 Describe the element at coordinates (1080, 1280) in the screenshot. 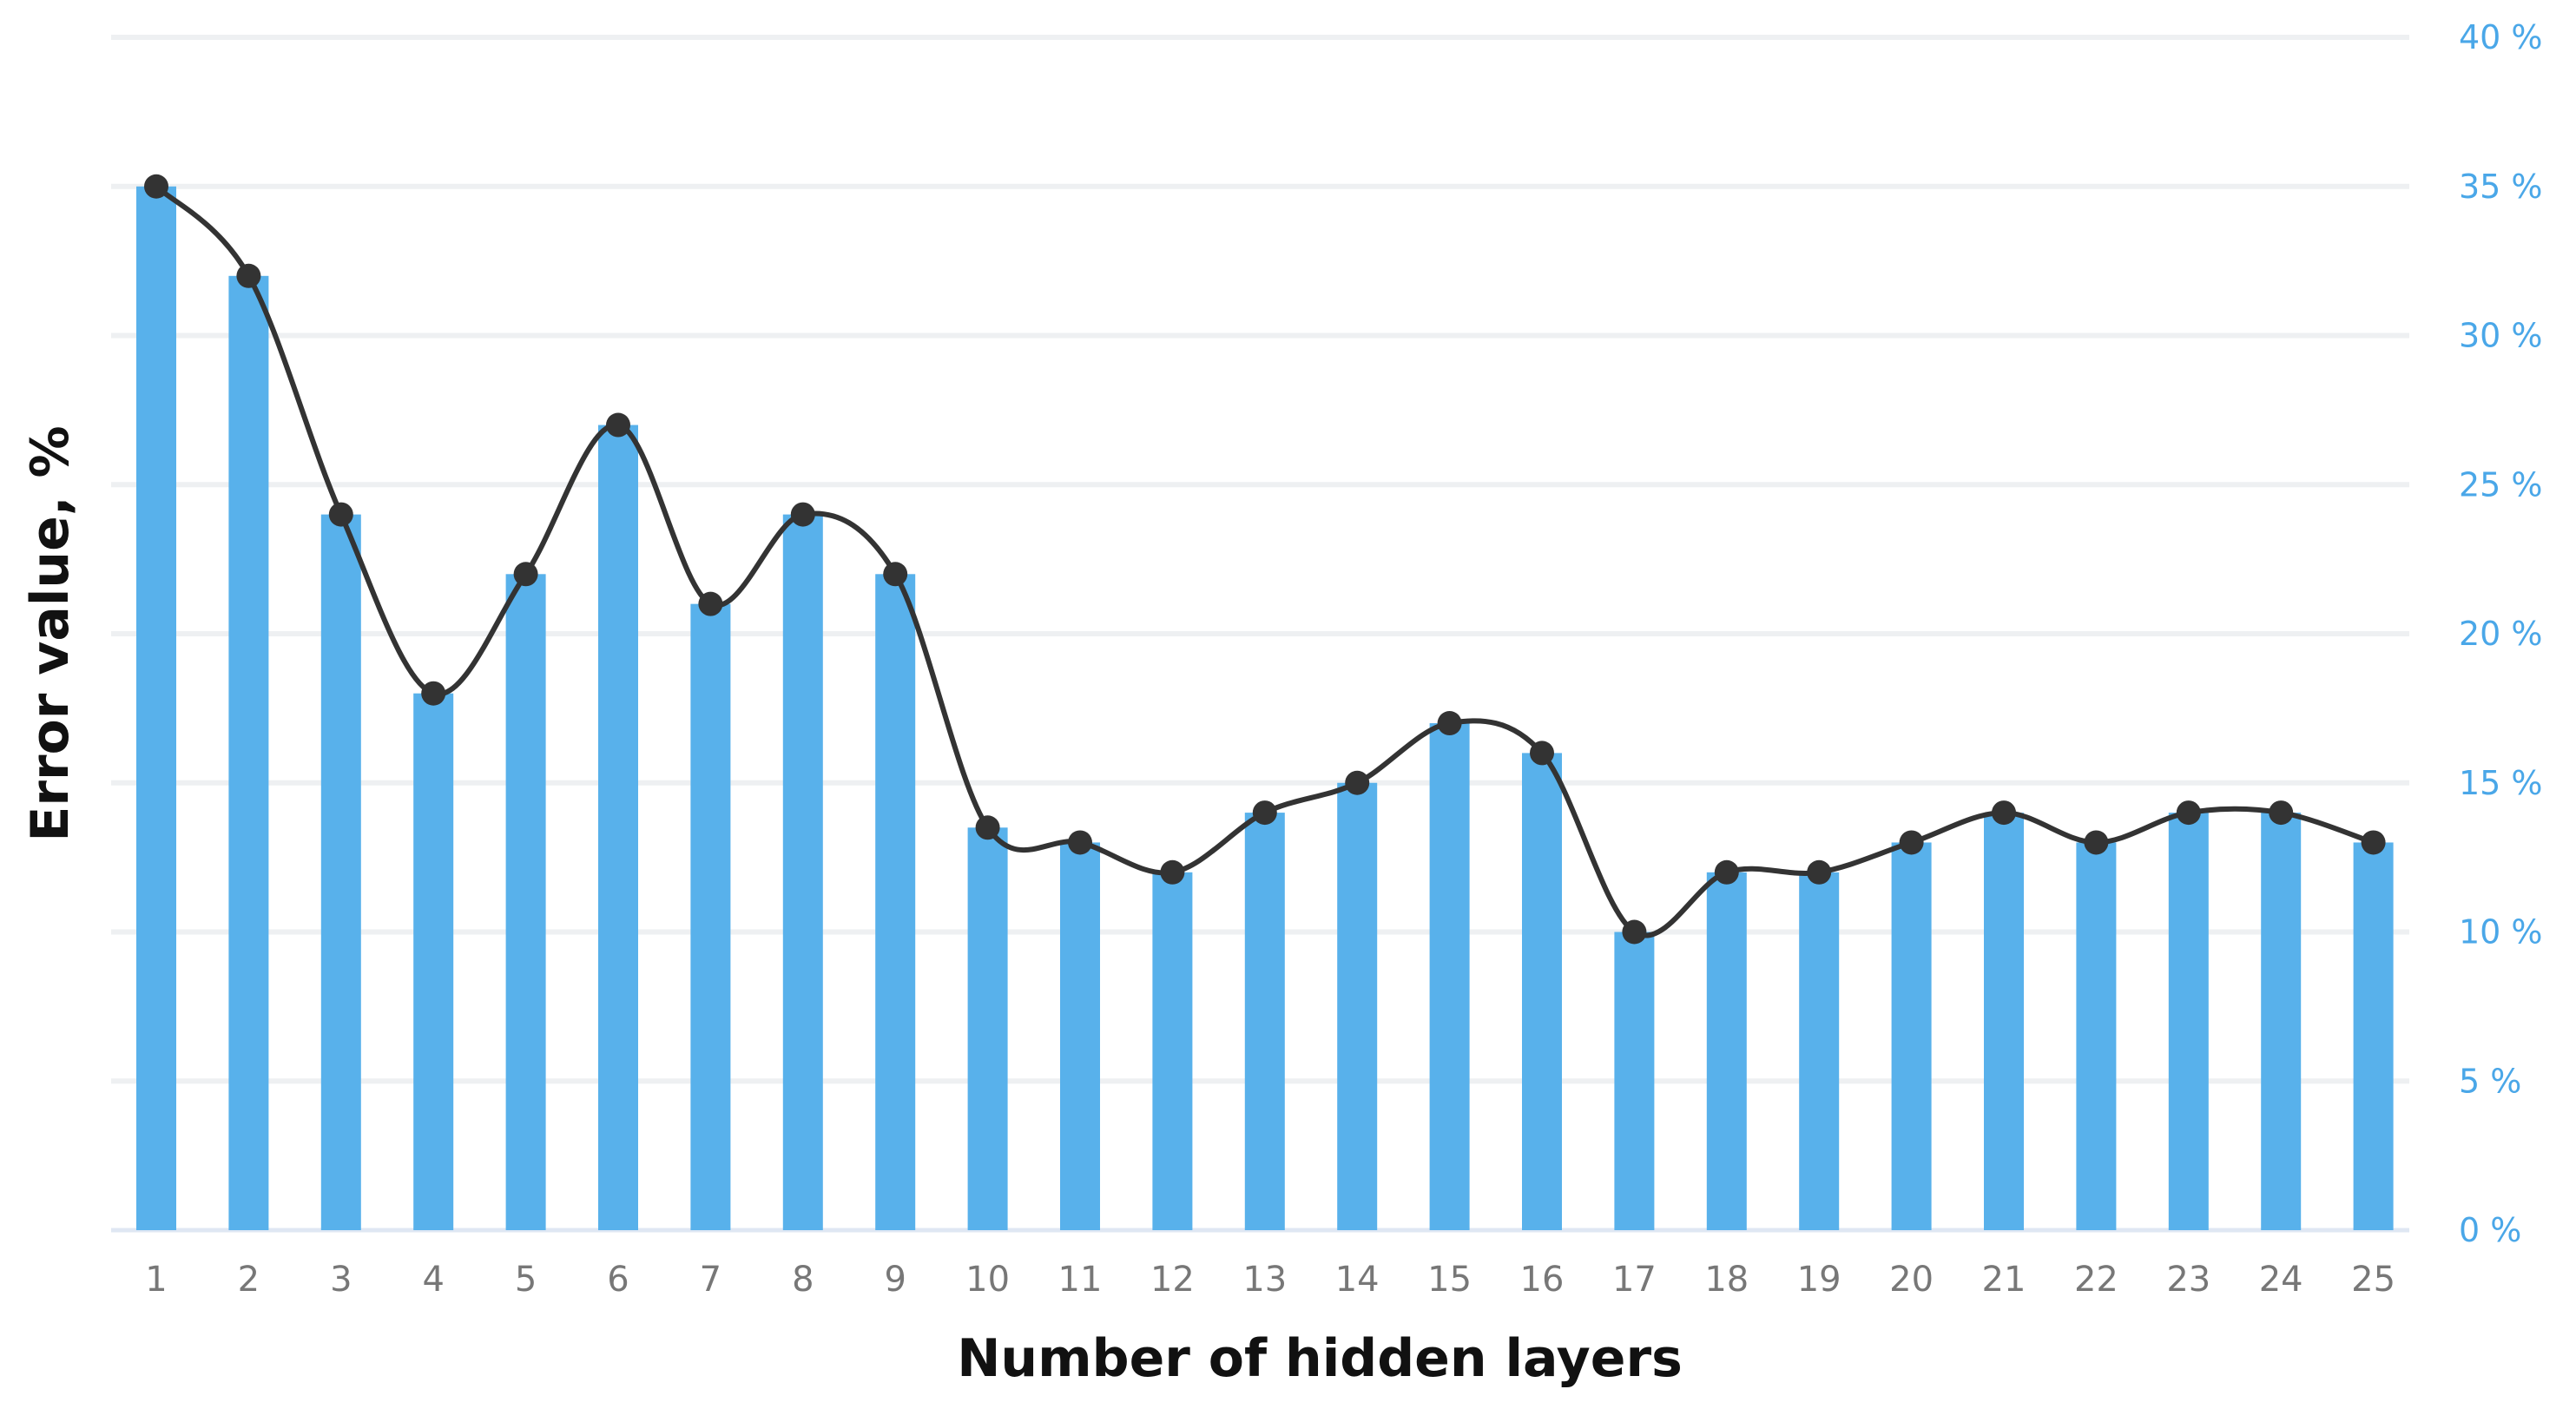

I see `x-tick-label: 11` at that location.